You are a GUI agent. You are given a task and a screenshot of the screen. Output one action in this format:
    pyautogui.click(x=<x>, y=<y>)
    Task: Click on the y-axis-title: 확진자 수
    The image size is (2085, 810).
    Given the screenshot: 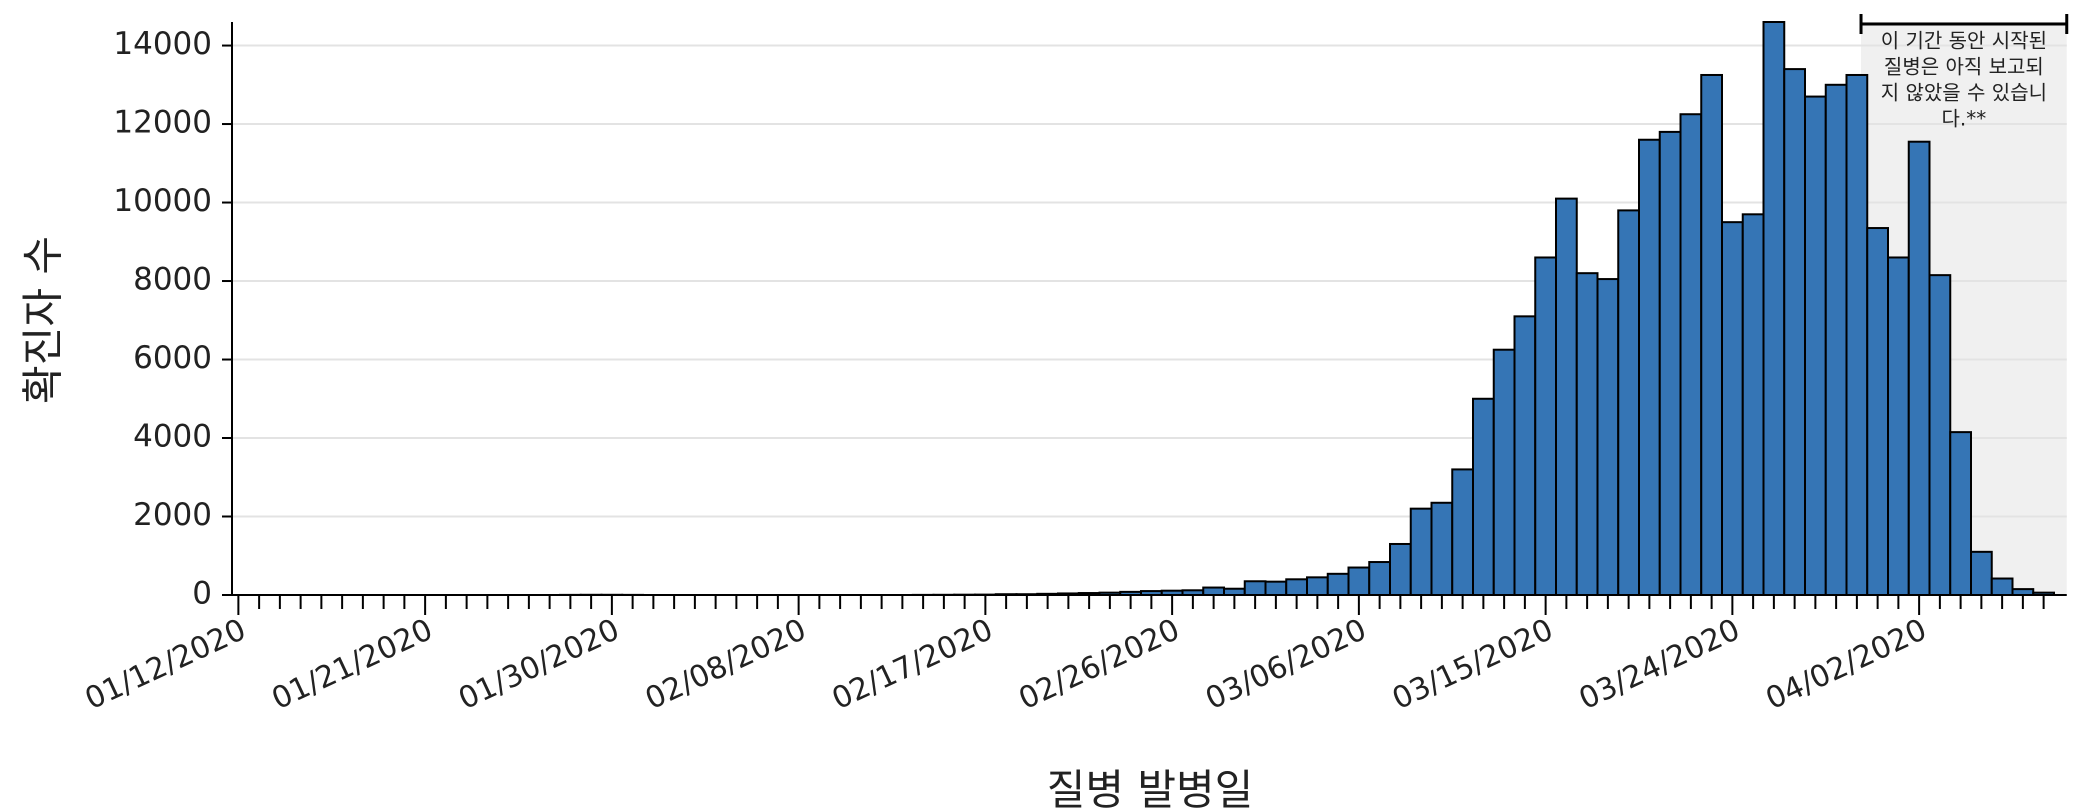 What is the action you would take?
    pyautogui.click(x=43, y=320)
    